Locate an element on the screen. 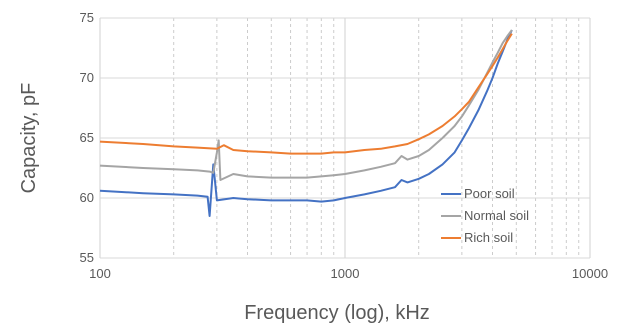 Image resolution: width=629 pixels, height=328 pixels. y-tick-label: 60 is located at coordinates (87, 197).